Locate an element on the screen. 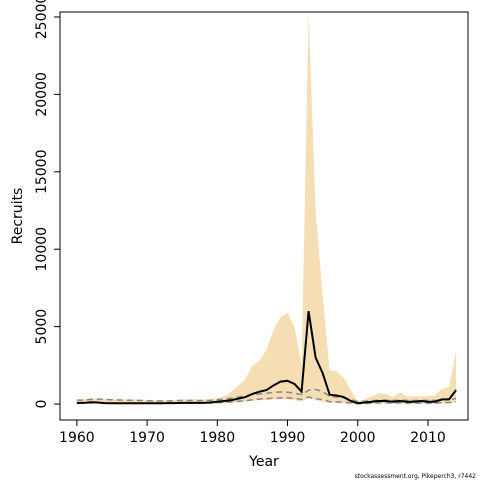  y-tick-label: 20000 is located at coordinates (42, 94).